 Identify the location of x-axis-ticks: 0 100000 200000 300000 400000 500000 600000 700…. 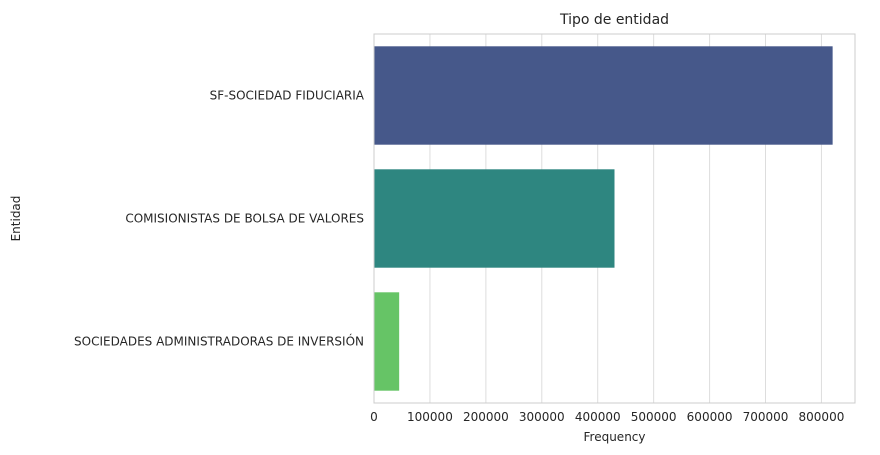
(607, 417).